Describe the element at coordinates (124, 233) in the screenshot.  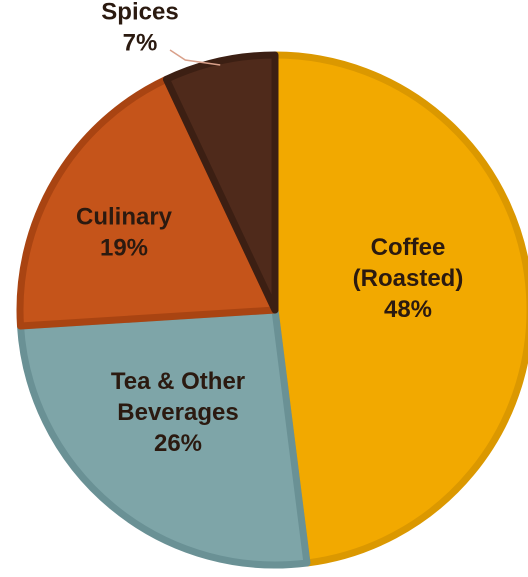
I see `data-label-culinary: Culinary 19%` at that location.